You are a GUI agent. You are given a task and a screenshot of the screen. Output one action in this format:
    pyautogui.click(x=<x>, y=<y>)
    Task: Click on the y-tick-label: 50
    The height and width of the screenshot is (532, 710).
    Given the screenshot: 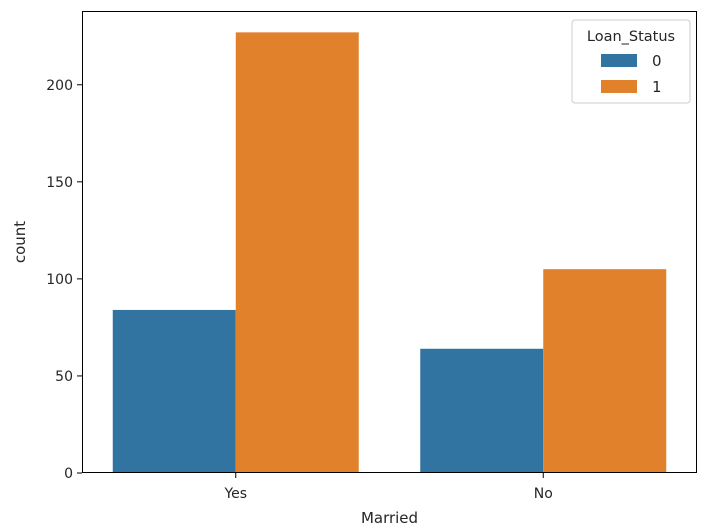 What is the action you would take?
    pyautogui.click(x=64, y=377)
    